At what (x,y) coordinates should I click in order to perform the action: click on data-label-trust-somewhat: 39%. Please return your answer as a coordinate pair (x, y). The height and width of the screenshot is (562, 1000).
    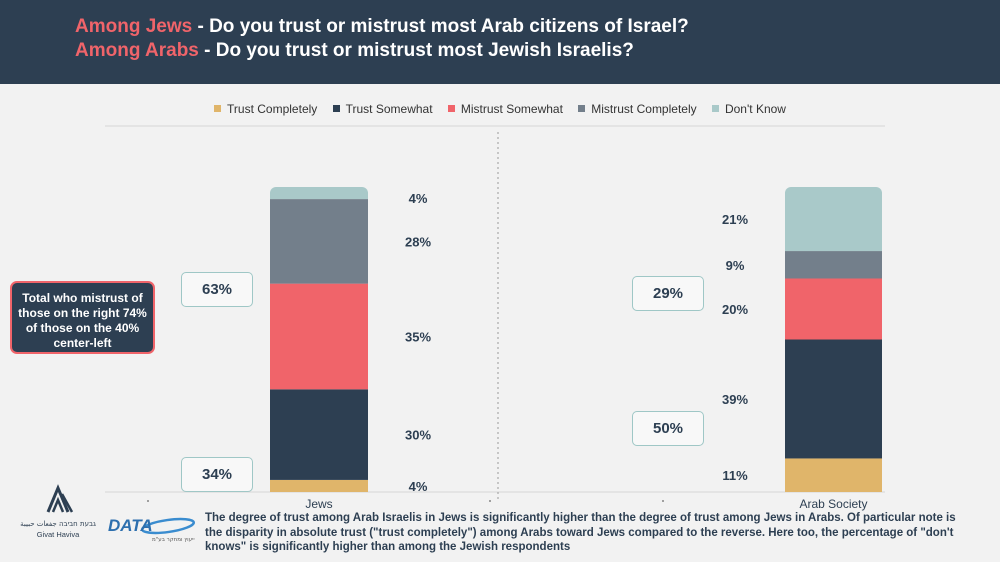
    Looking at the image, I should click on (735, 399).